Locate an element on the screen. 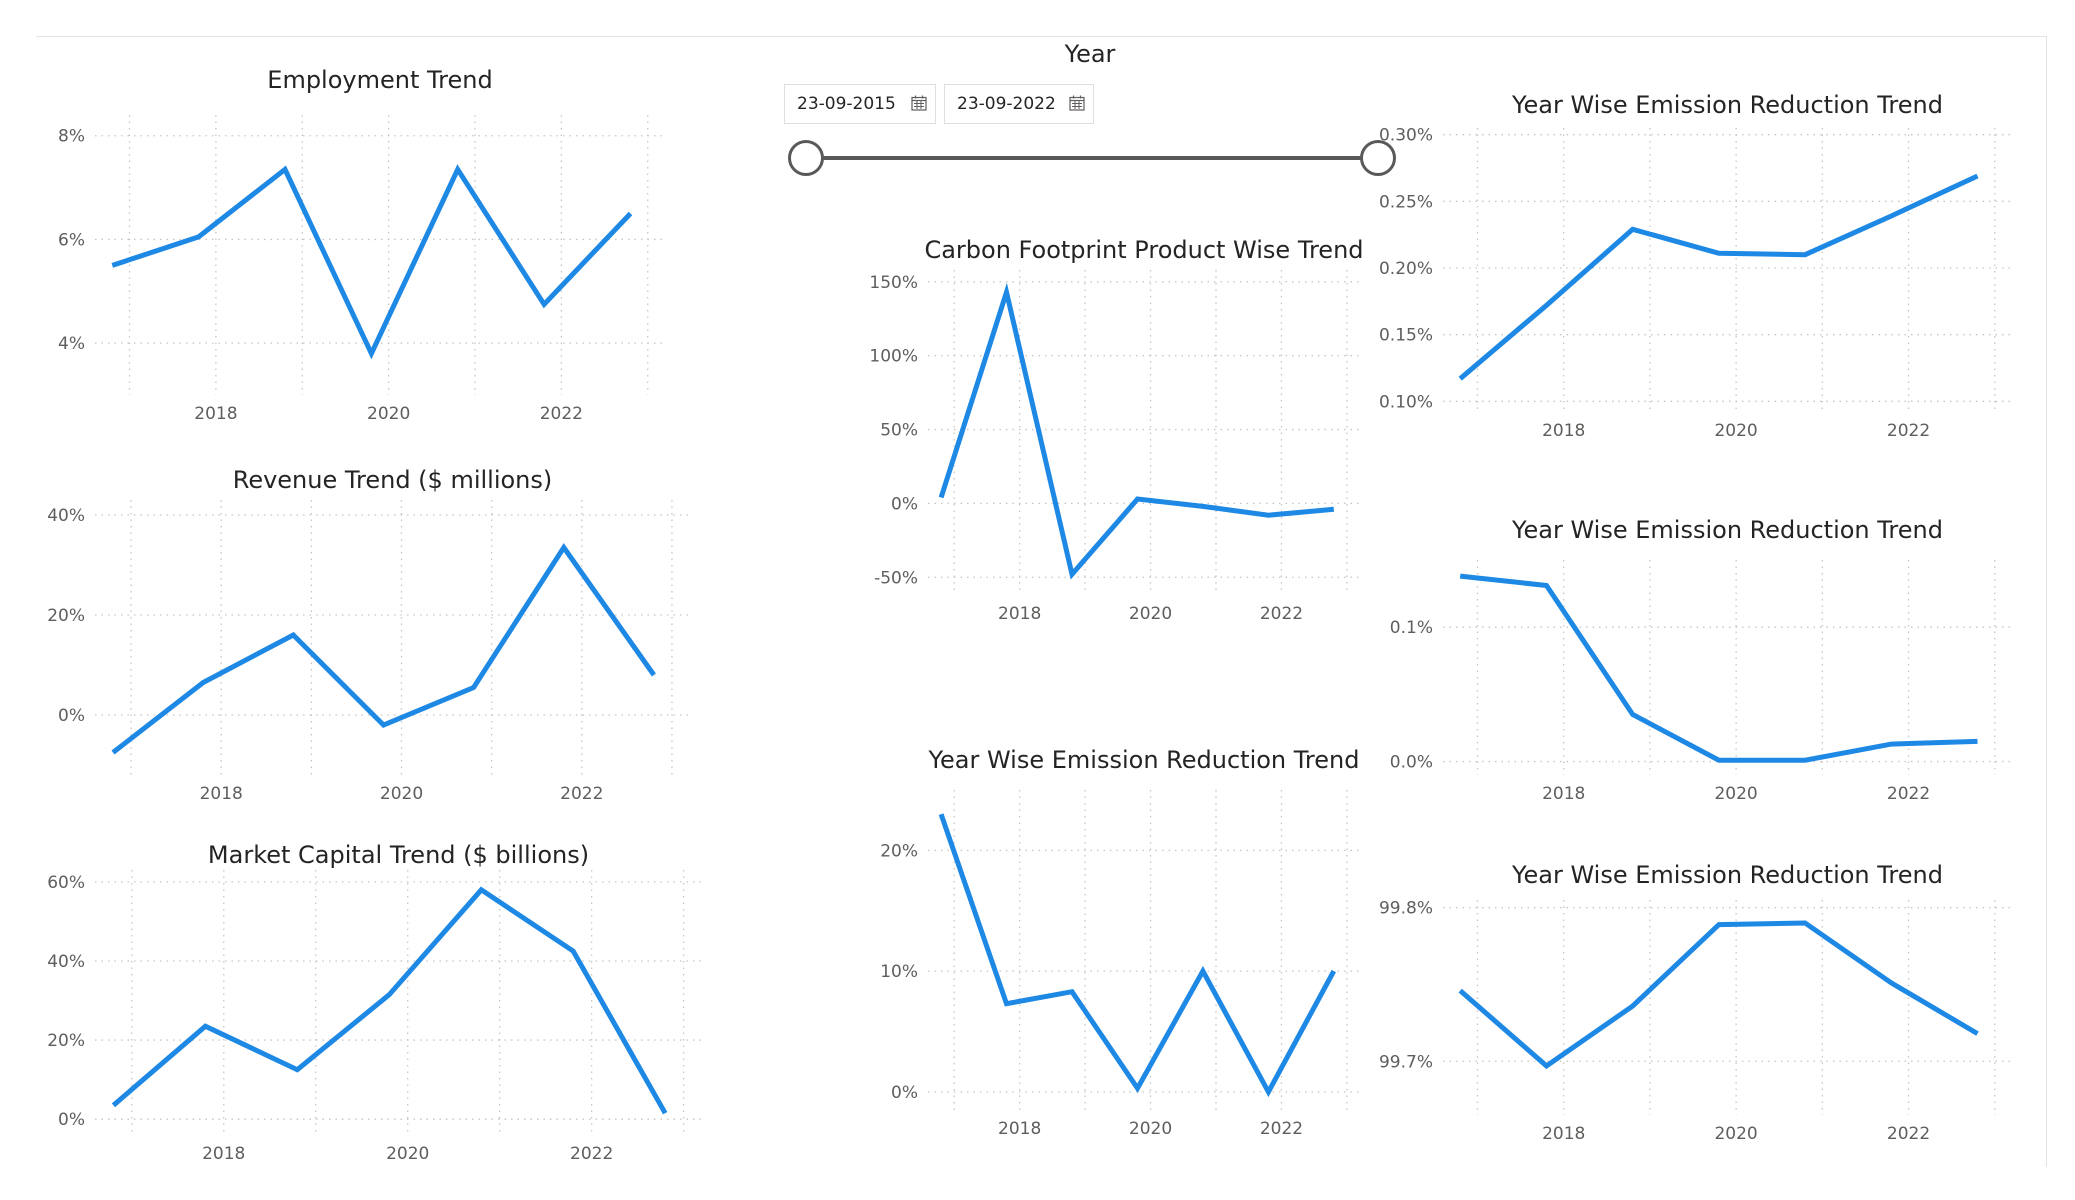  start-date-value: 23-09-2015 is located at coordinates (846, 104).